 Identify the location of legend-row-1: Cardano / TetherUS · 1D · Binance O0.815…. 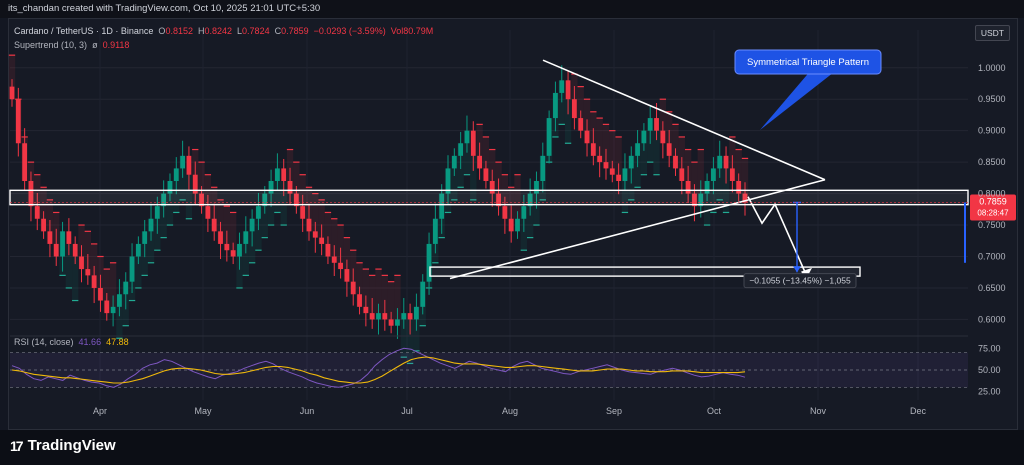
(223, 31).